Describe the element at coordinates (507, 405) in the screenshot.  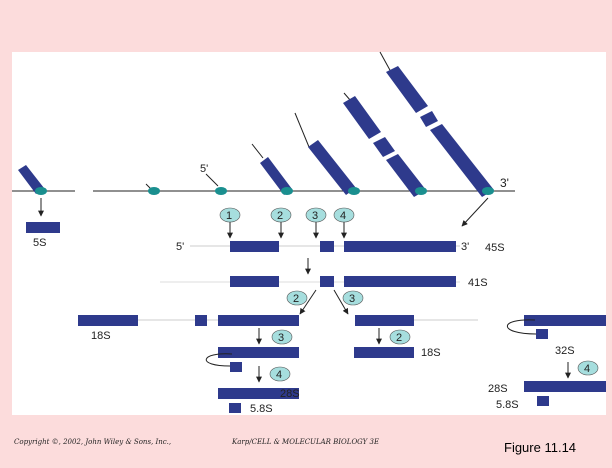
I see `label-right-5-8s: 5.8S` at that location.